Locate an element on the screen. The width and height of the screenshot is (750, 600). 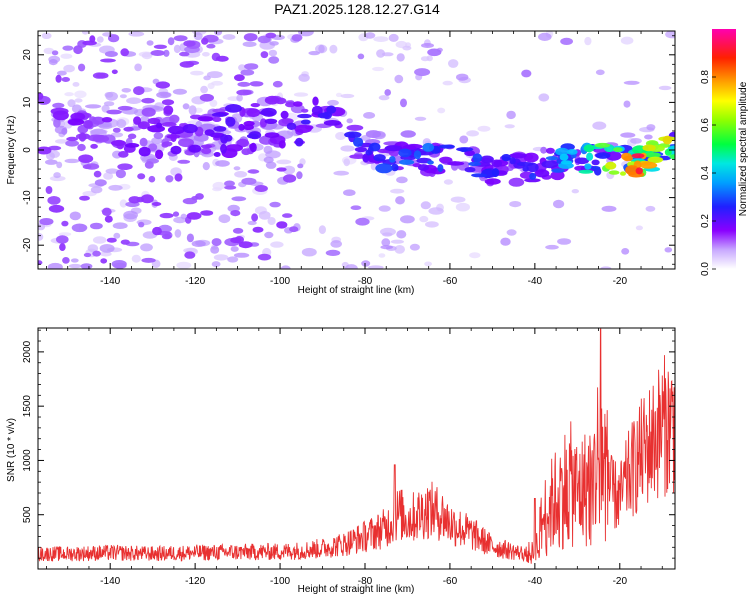
snr-x-tick-label: -140 is located at coordinates (110, 581).